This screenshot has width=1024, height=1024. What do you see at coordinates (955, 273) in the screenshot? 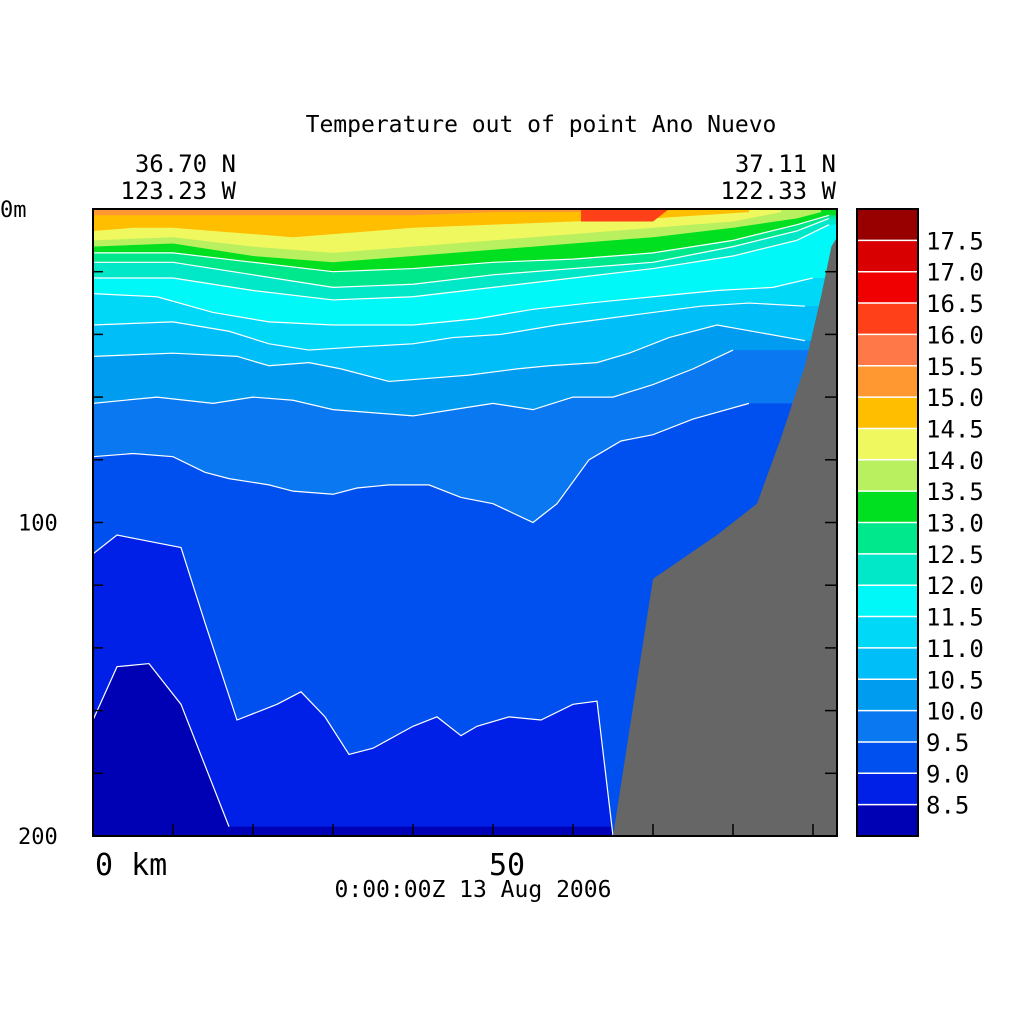
I see `colorbar-label: 17.0` at bounding box center [955, 273].